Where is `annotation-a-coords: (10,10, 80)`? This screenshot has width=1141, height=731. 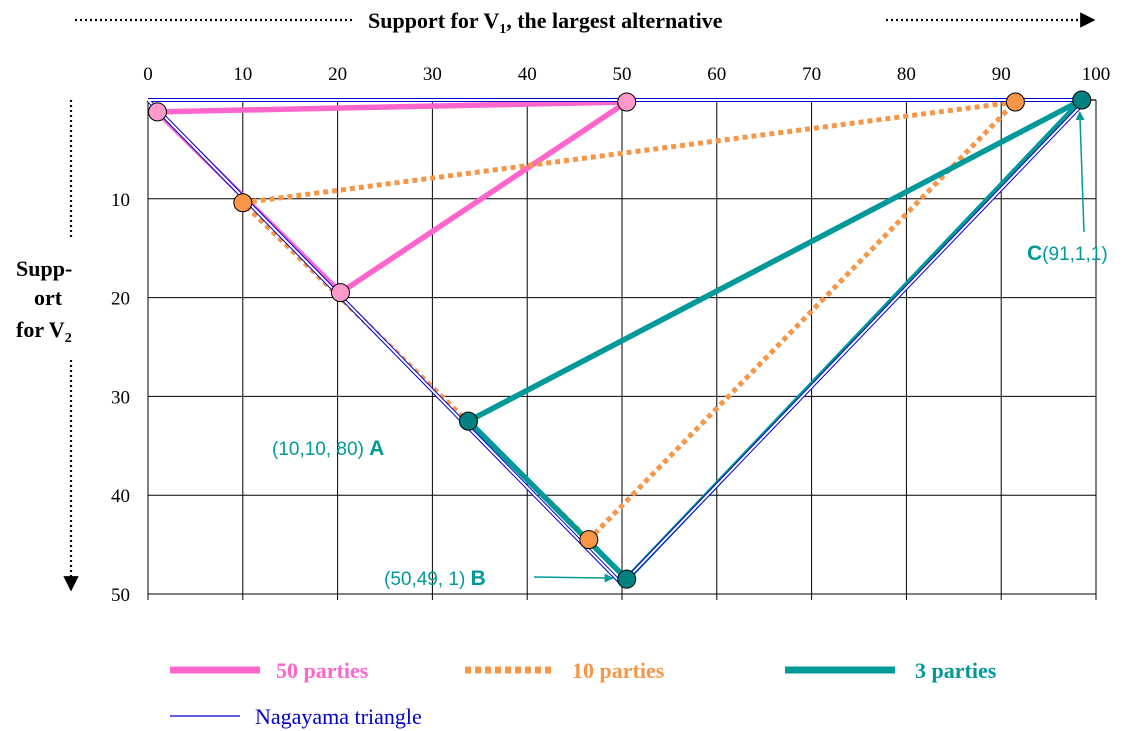 annotation-a-coords: (10,10, 80) is located at coordinates (320, 449).